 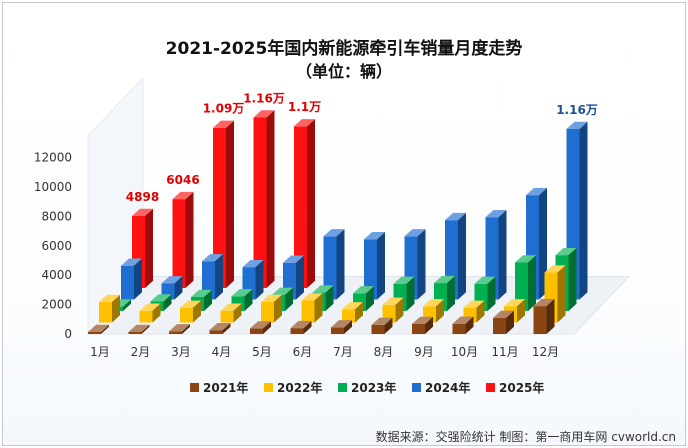 I want to click on y-tick-label: 4000, so click(x=56, y=275).